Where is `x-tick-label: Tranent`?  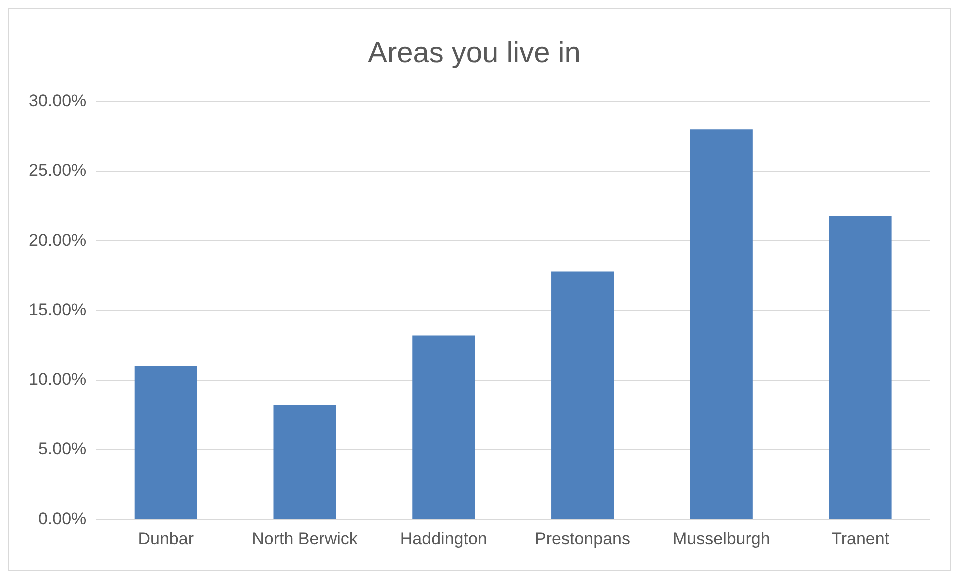
x-tick-label: Tranent is located at coordinates (861, 538).